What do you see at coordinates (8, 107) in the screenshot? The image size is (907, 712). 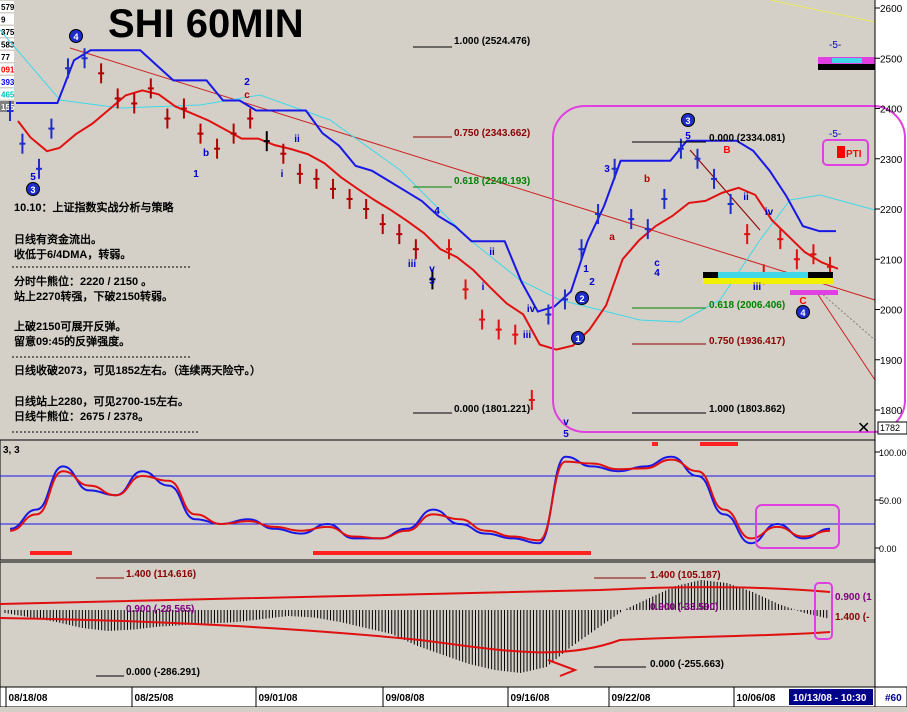 I see `cut-label-8: 155` at bounding box center [8, 107].